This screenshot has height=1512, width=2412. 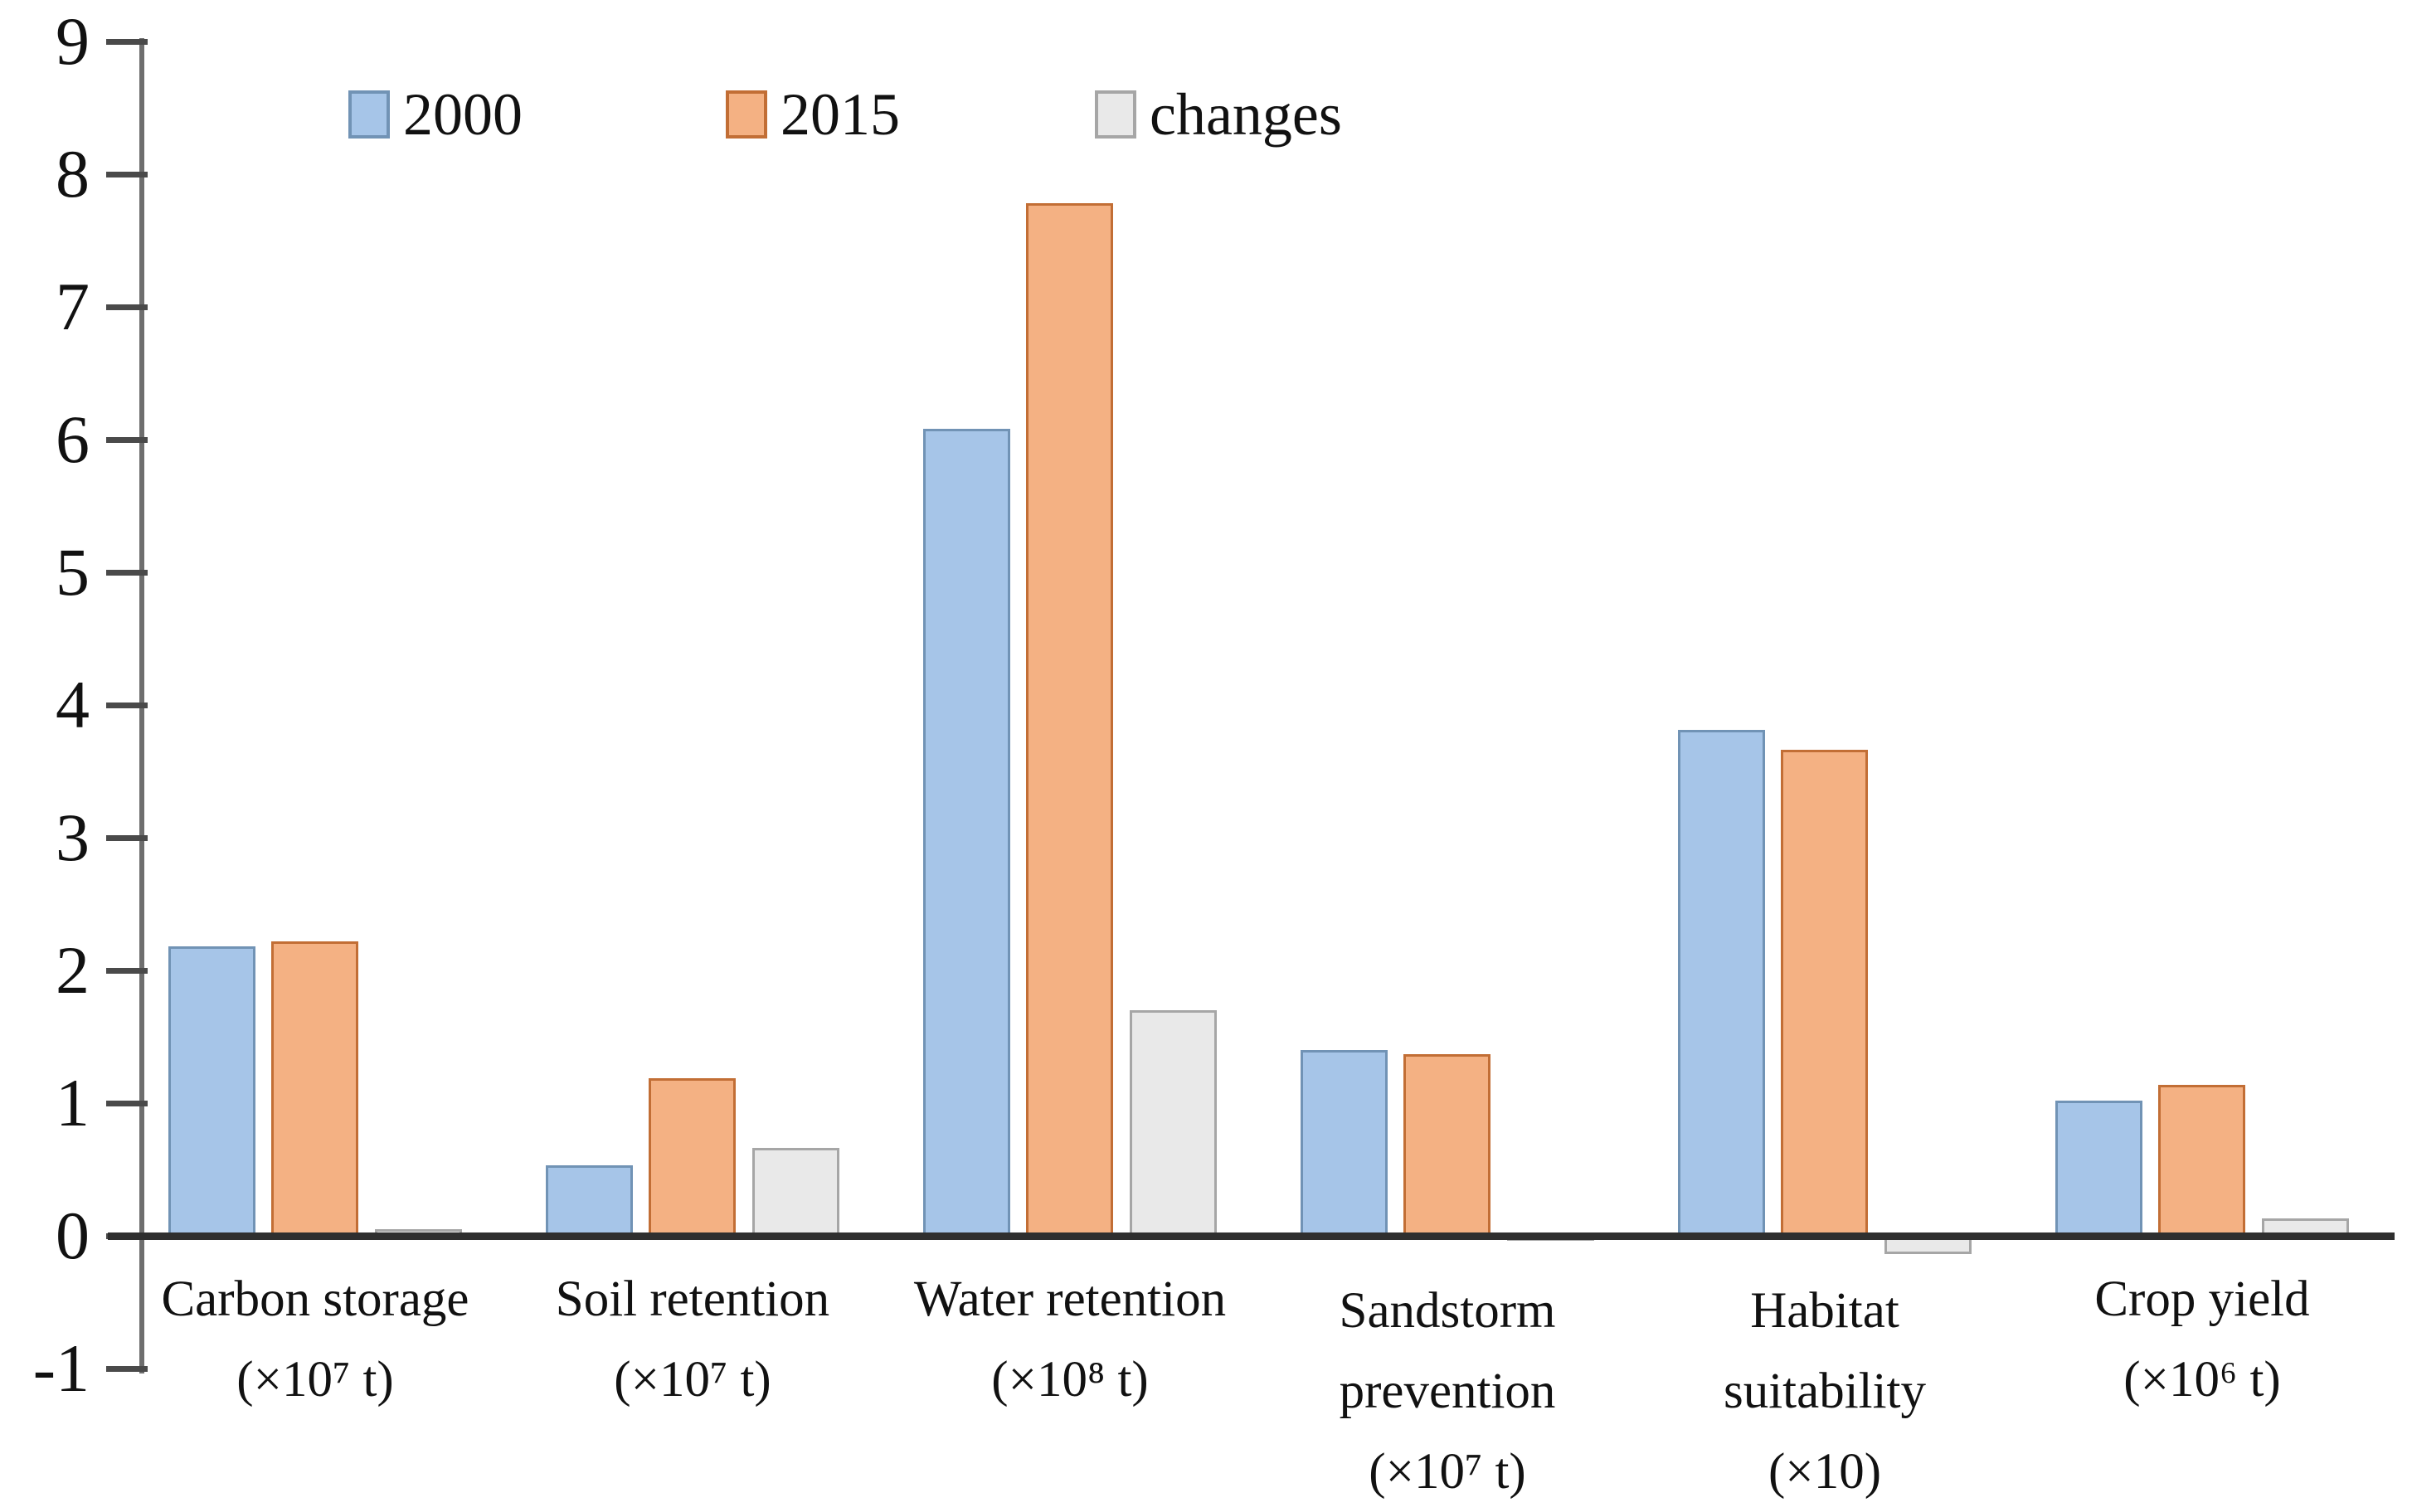 I want to click on category-label-group5-line1: Habitat, so click(x=1824, y=1311).